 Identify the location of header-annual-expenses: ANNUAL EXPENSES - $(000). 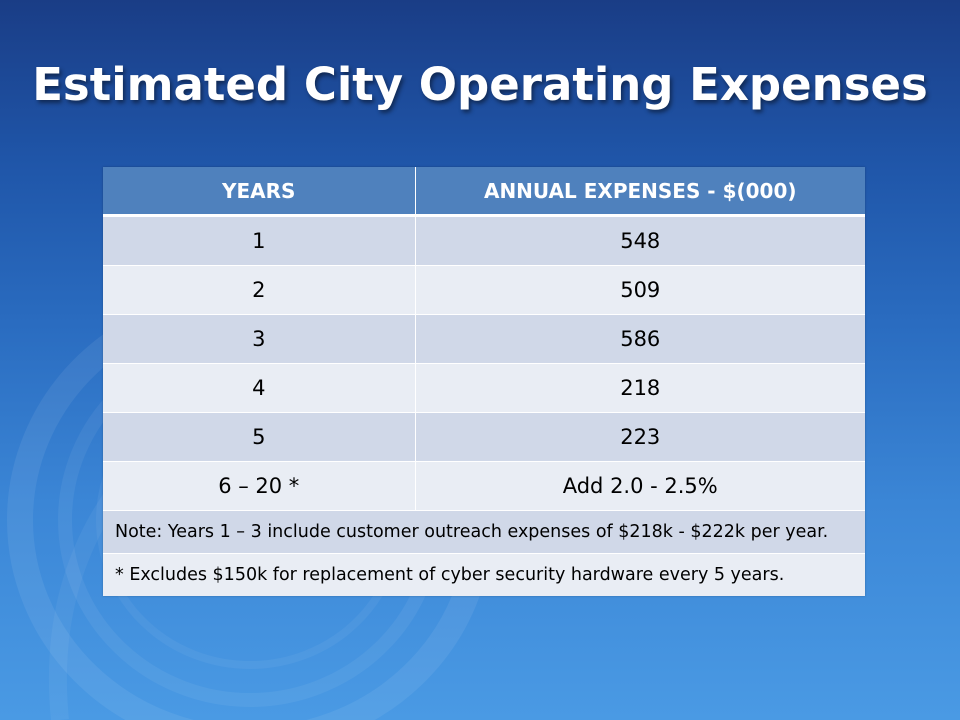
(639, 192).